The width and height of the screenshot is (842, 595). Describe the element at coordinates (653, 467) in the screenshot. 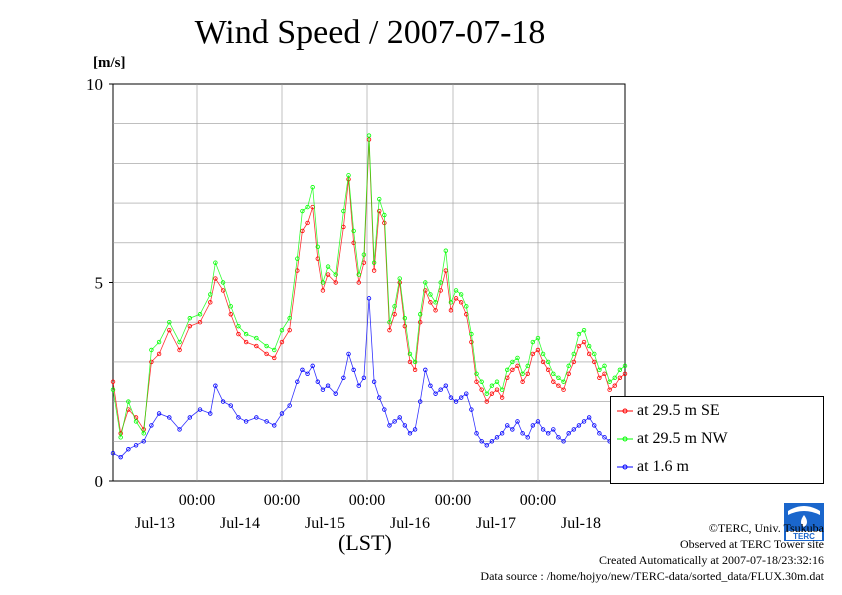

I see `legend-item-1-6m: at 1.6 m` at that location.